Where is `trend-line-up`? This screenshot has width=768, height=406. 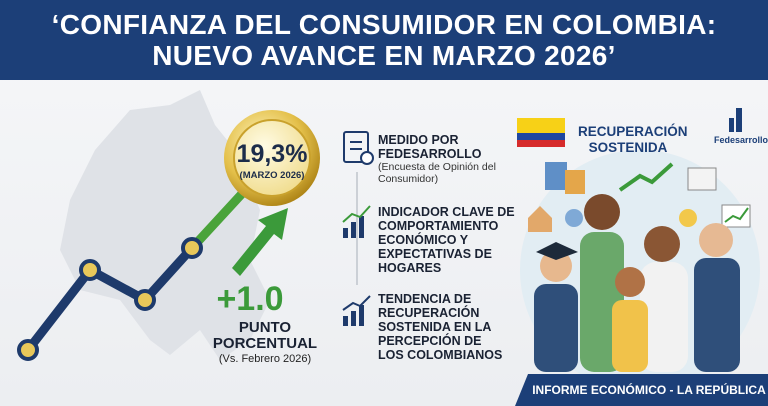
trend-line-up is located at coordinates (221, 216).